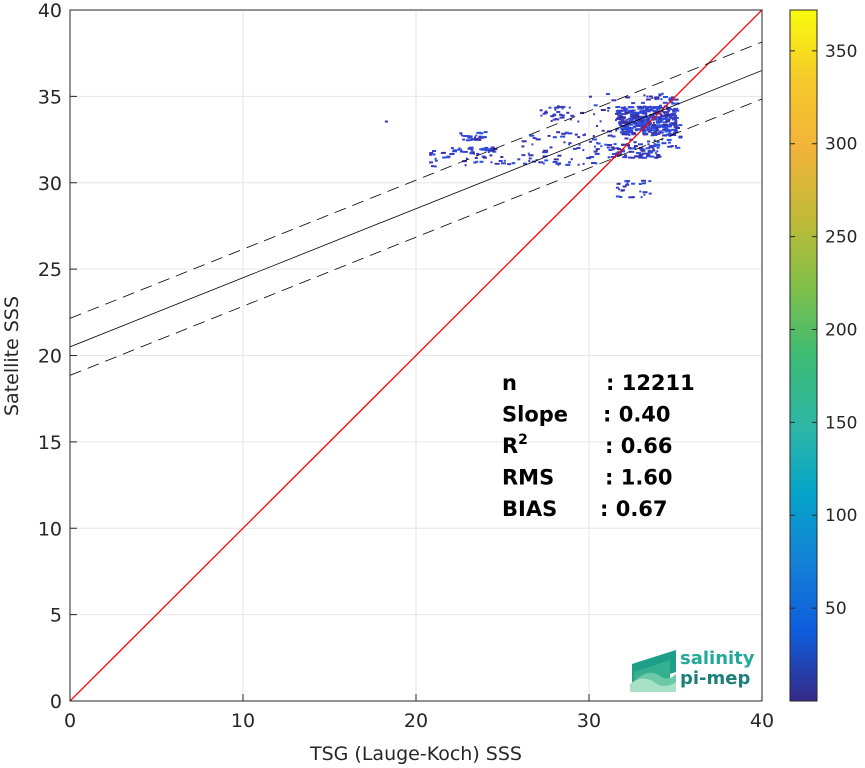 The height and width of the screenshot is (768, 865). I want to click on density-cloud, so click(533, 145).